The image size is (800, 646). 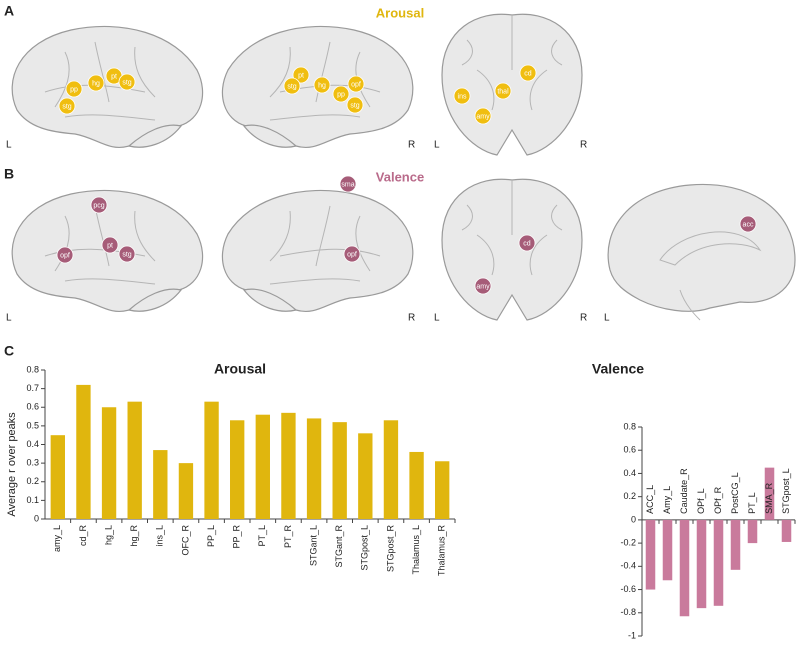 What do you see at coordinates (9, 351) in the screenshot?
I see `panel-label: C` at bounding box center [9, 351].